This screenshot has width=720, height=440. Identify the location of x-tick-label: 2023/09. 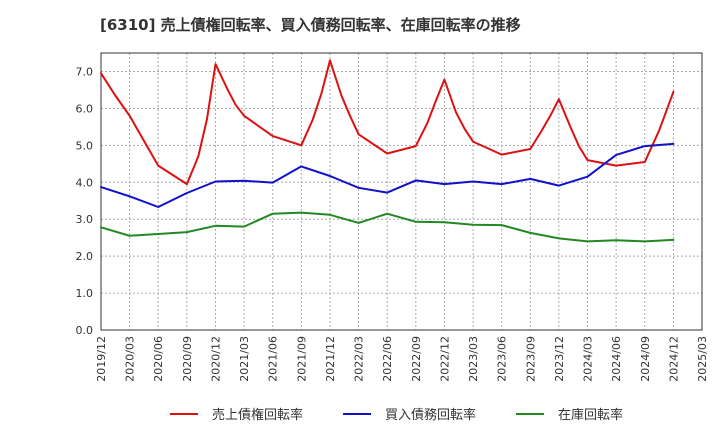
(530, 359).